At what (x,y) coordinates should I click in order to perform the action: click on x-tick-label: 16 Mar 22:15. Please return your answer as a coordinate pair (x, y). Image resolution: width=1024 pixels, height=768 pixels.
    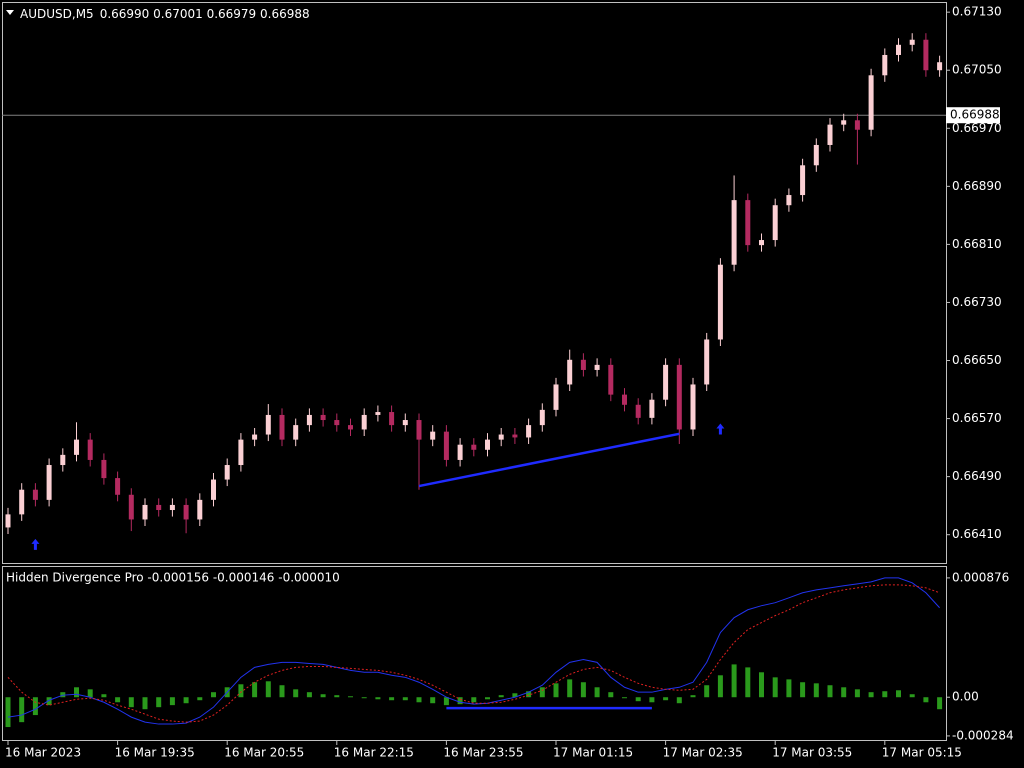
    Looking at the image, I should click on (374, 753).